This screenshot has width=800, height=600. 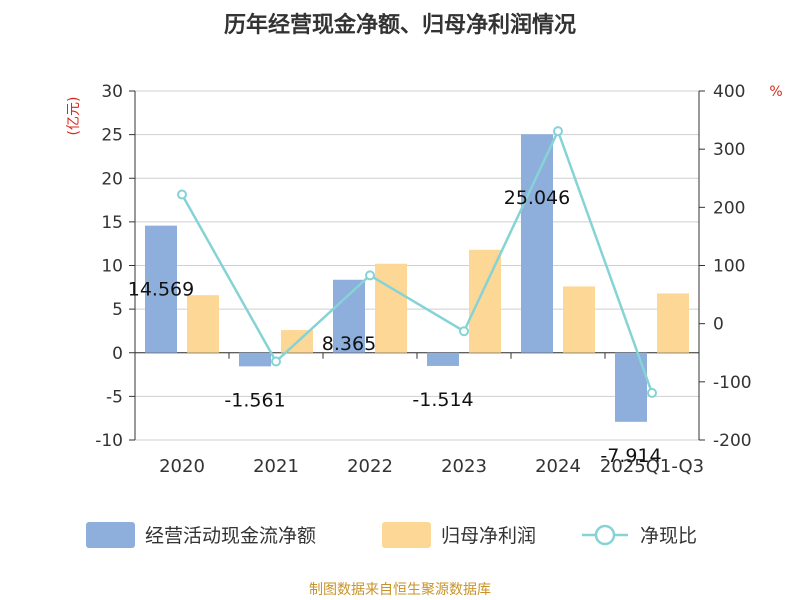 What do you see at coordinates (605, 535) in the screenshot?
I see `legend-swatch-ratio-marker` at bounding box center [605, 535].